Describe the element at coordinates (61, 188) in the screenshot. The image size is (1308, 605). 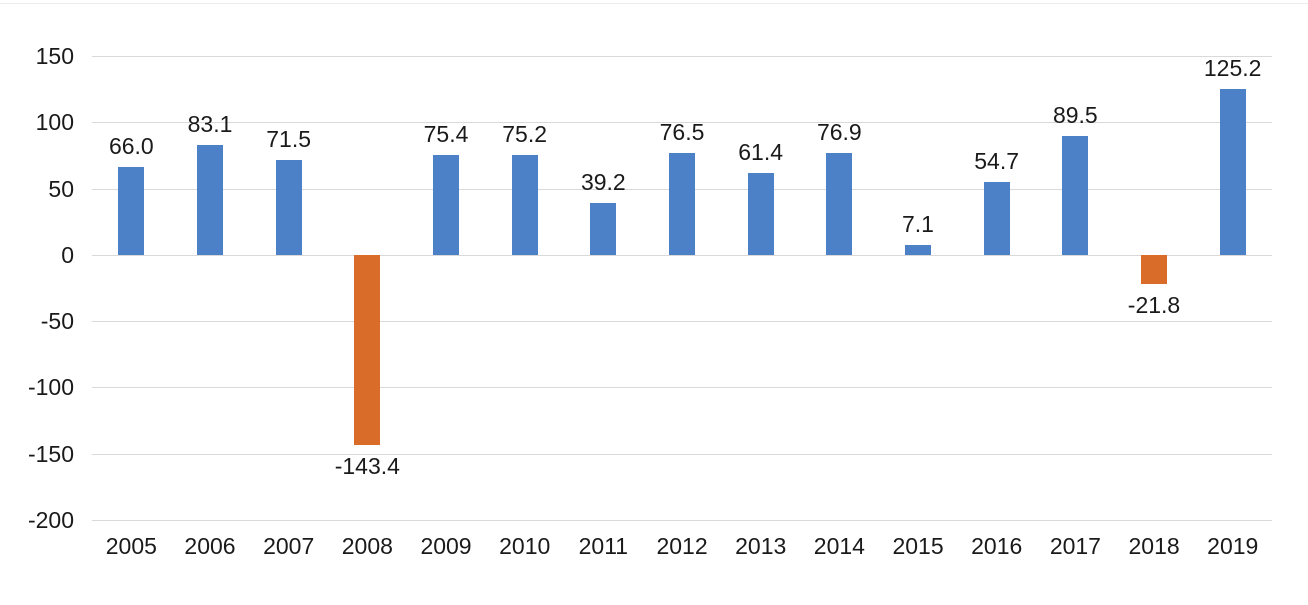
I see `y-tick-label: 50` at that location.